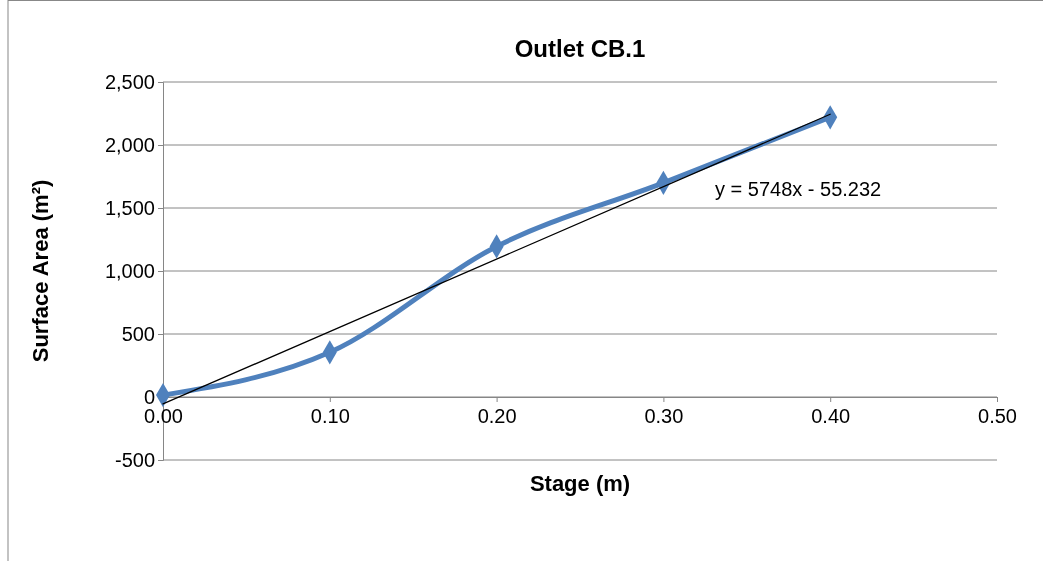 This screenshot has height=561, width=1043. I want to click on chart-title: Outlet CB.1, so click(580, 48).